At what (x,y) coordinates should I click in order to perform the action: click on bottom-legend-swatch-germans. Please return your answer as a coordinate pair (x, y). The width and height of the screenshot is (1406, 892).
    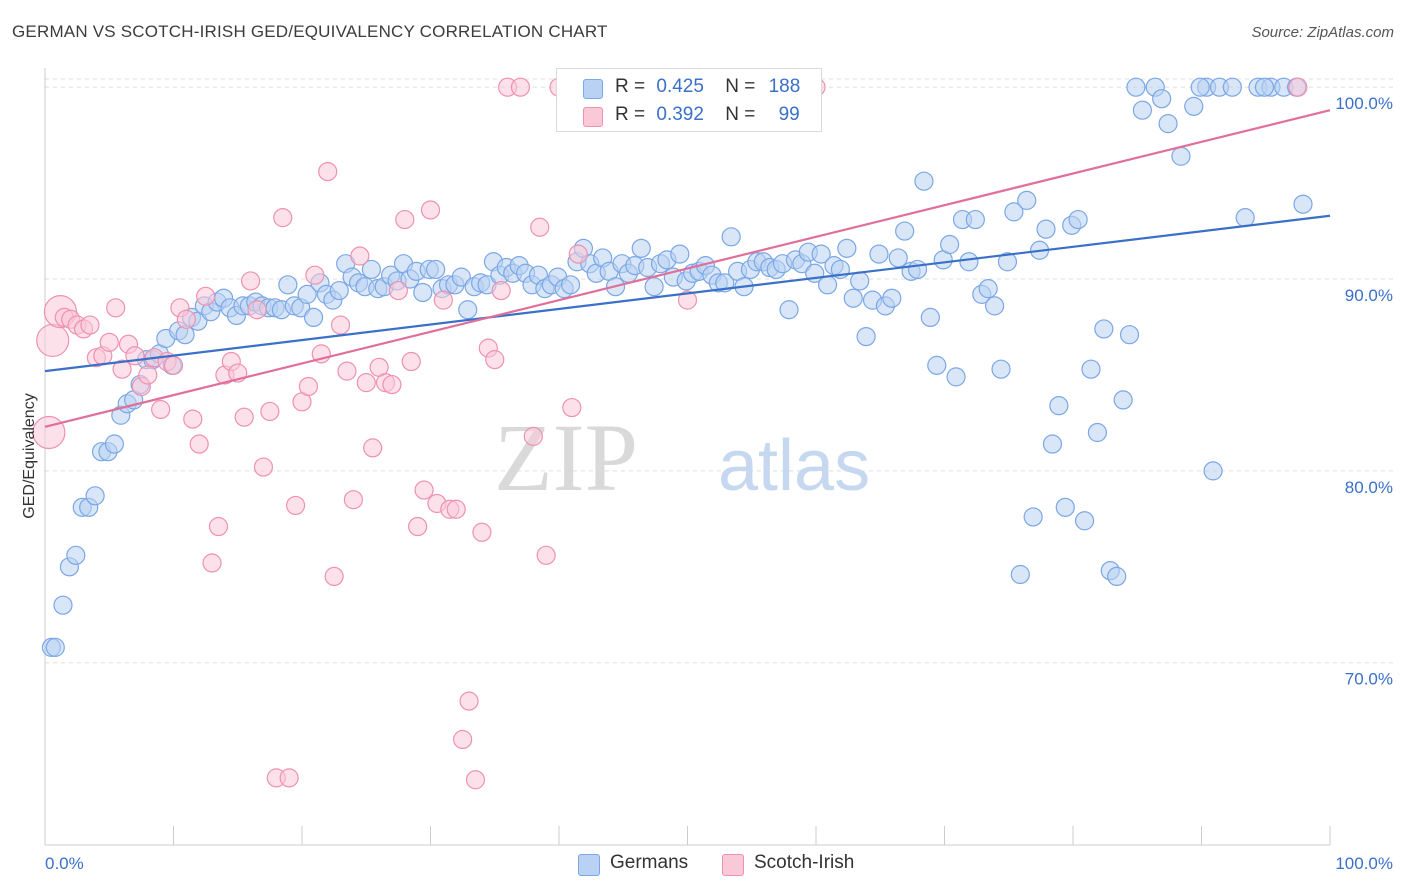
    Looking at the image, I should click on (589, 865).